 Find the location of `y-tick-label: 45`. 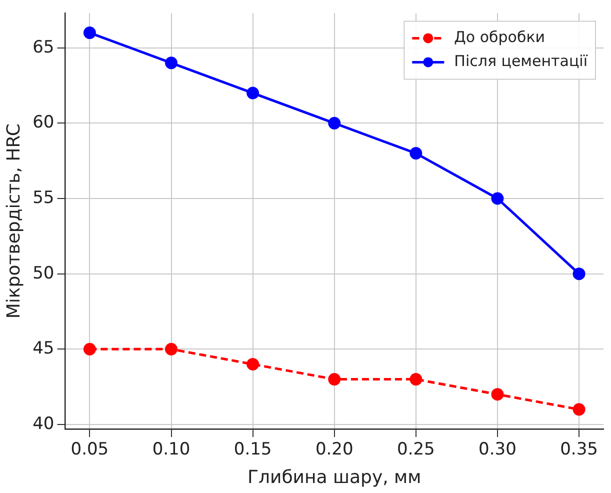

y-tick-label: 45 is located at coordinates (43, 348).